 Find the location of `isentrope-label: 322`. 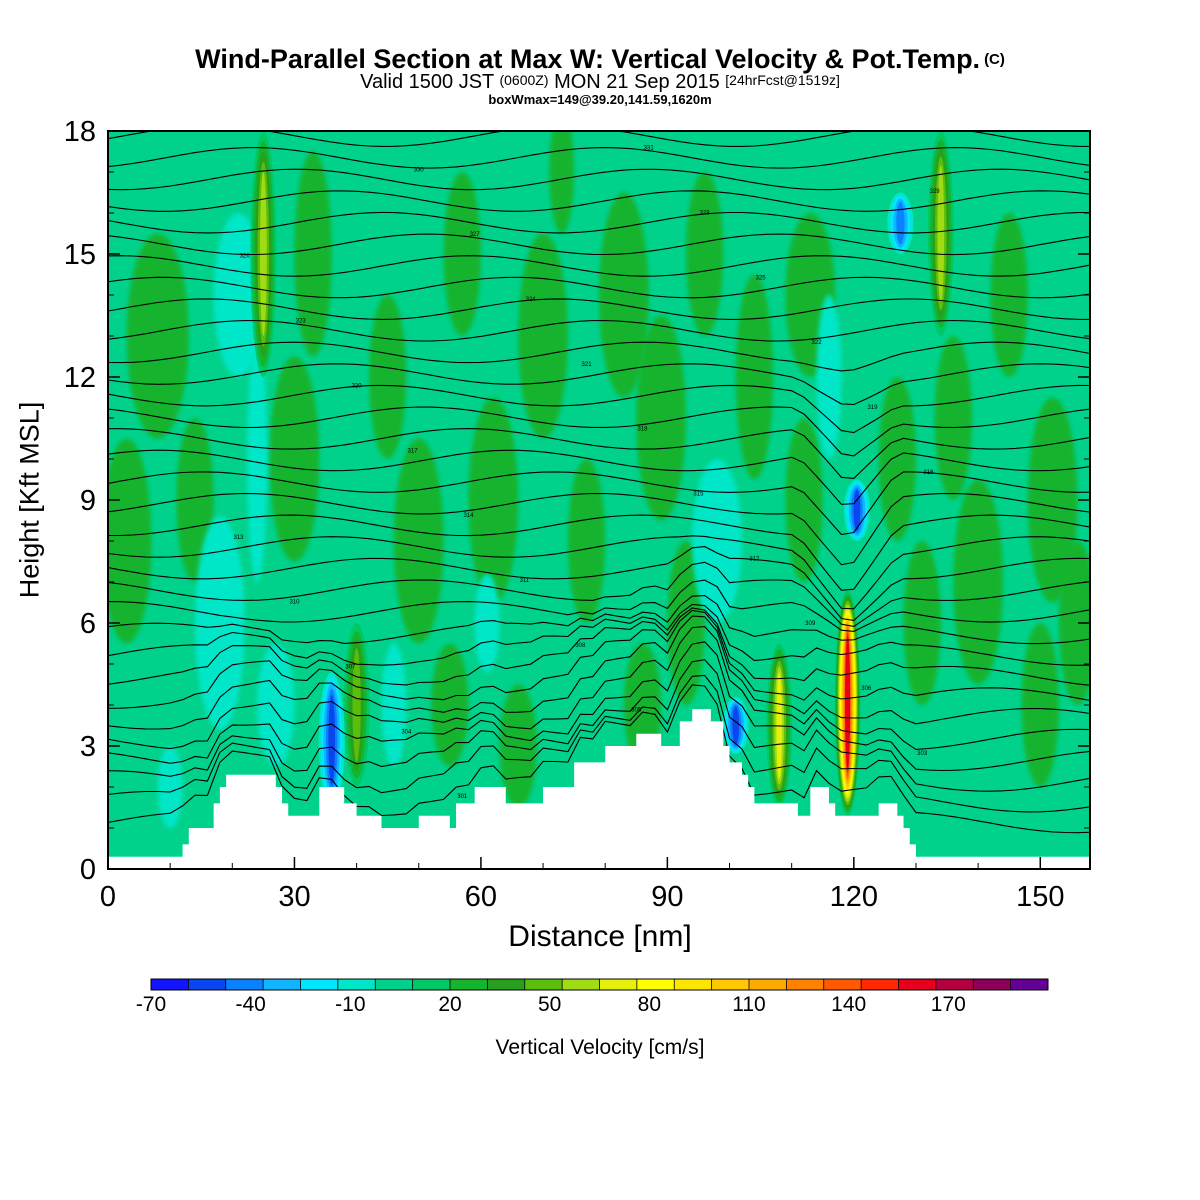

isentrope-label: 322 is located at coordinates (817, 343).